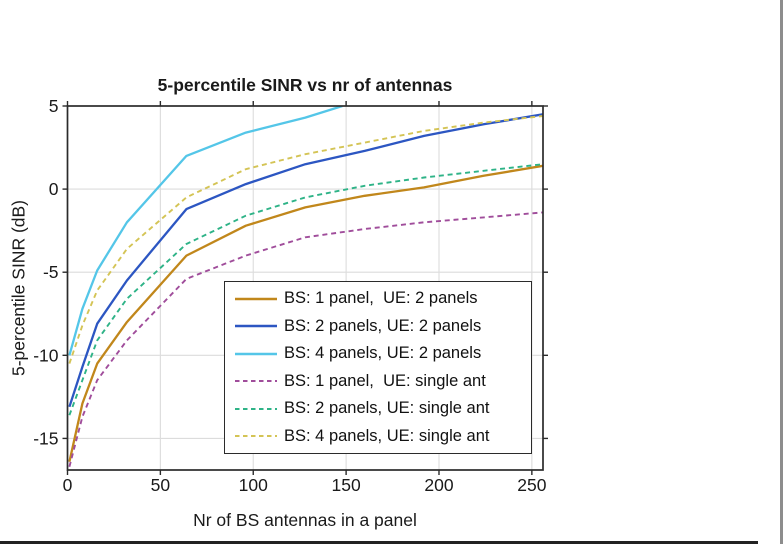 This screenshot has height=544, width=783. I want to click on legend-item-2: BS: 4 panels, UE: 2 panels, so click(380, 354).